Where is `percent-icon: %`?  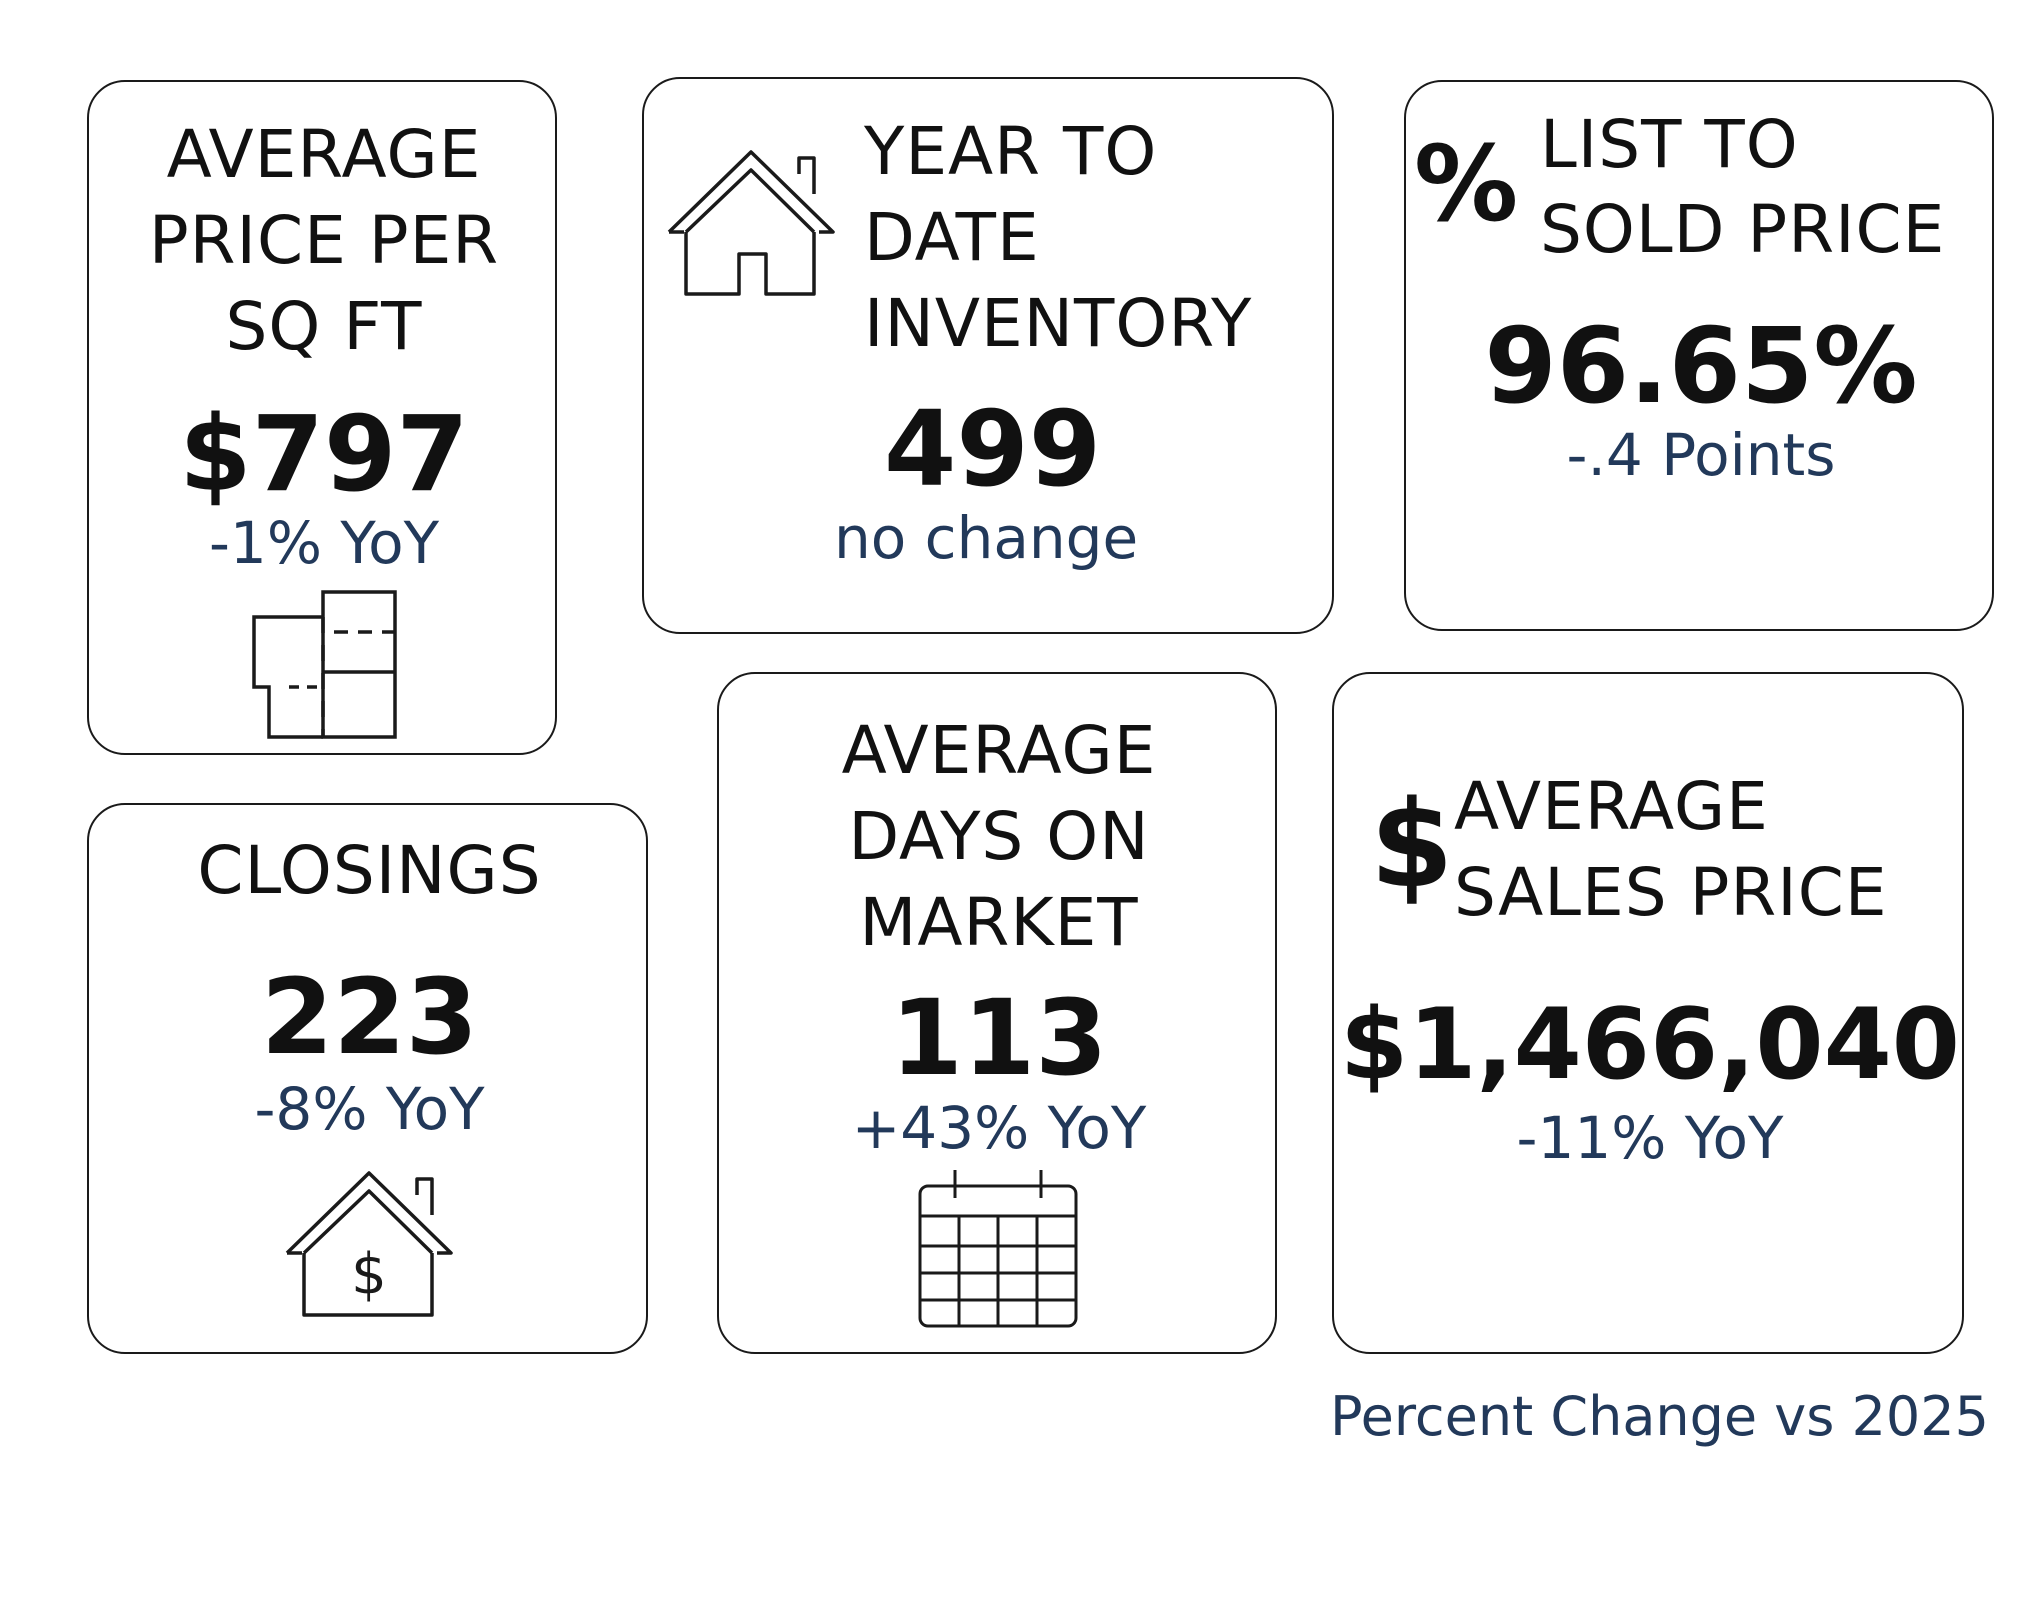 percent-icon: % is located at coordinates (1466, 184).